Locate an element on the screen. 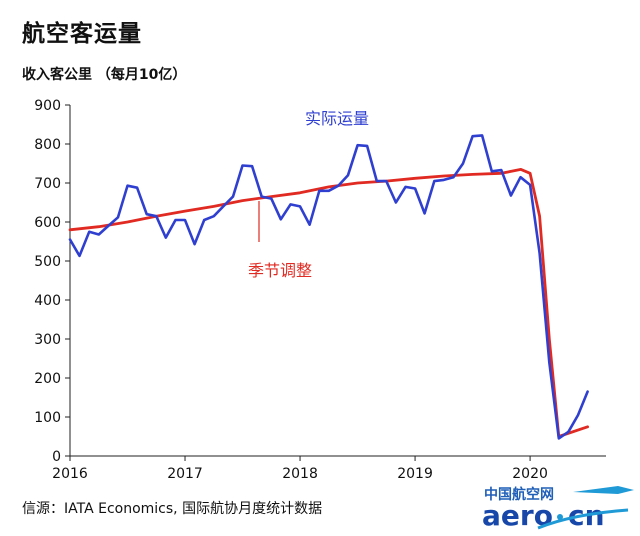  x-tick-label: 2017 is located at coordinates (185, 474).